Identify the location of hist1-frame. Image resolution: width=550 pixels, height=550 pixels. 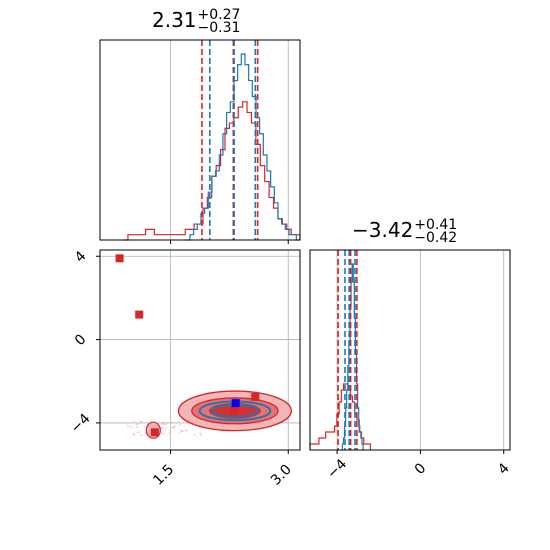
(200, 140).